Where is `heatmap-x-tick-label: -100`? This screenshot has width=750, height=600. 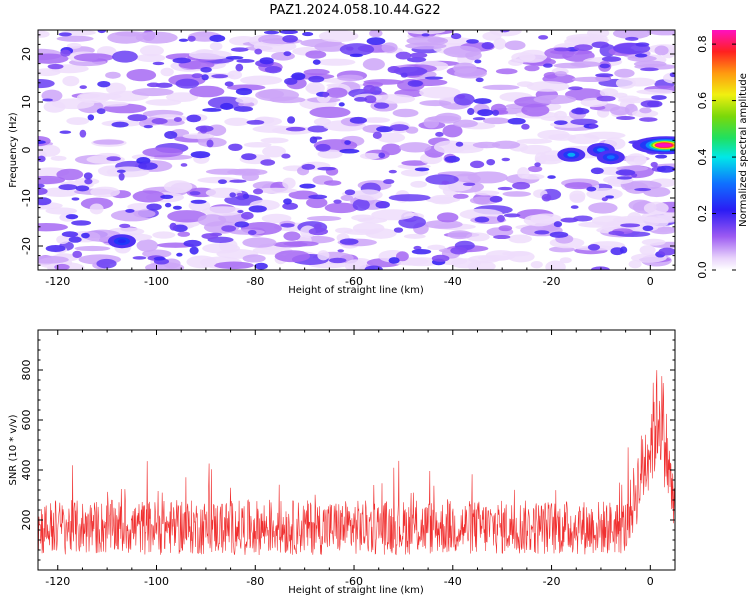
heatmap-x-tick-label: -100 is located at coordinates (156, 281).